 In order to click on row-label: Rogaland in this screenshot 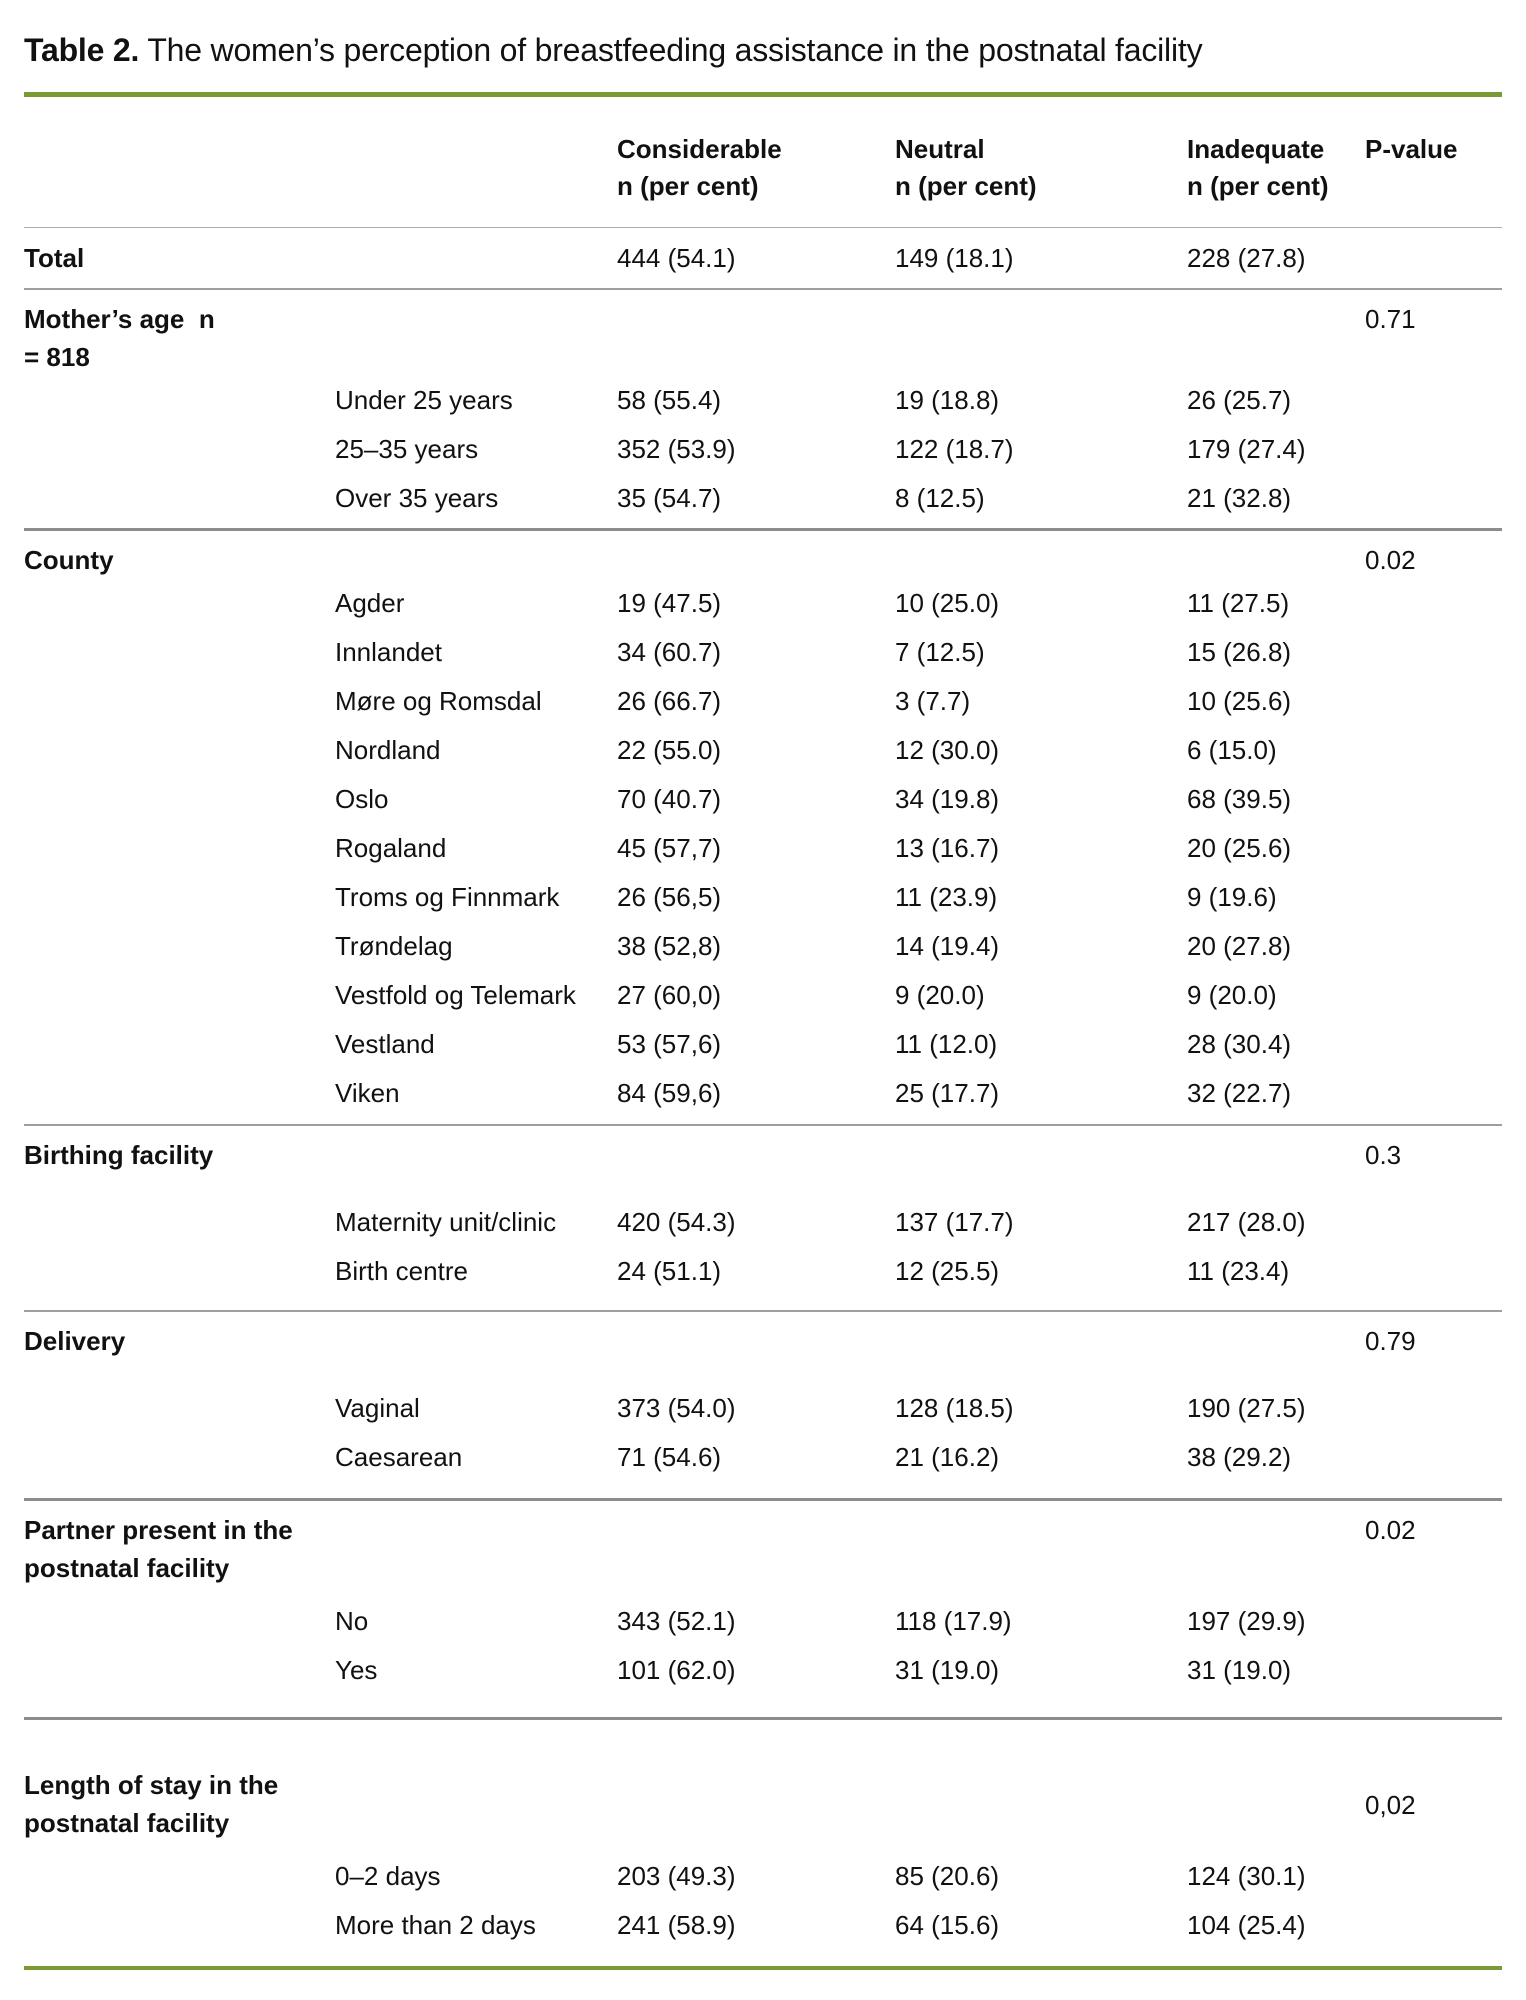, I will do `click(391, 848)`.